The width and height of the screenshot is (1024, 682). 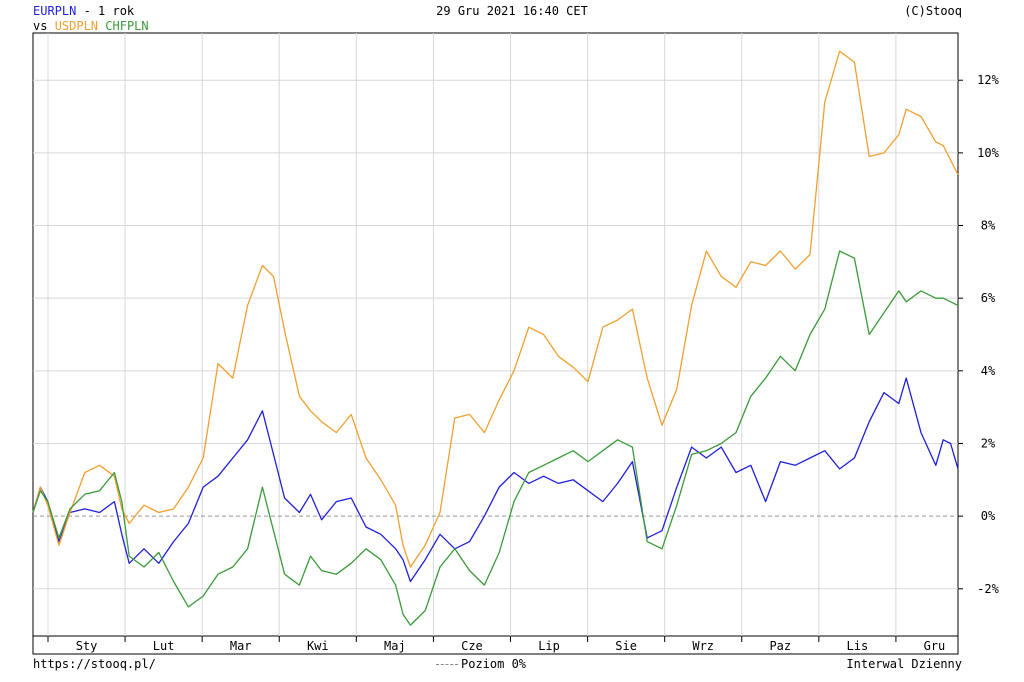 I want to click on y-tick-label: 8%, so click(x=988, y=226).